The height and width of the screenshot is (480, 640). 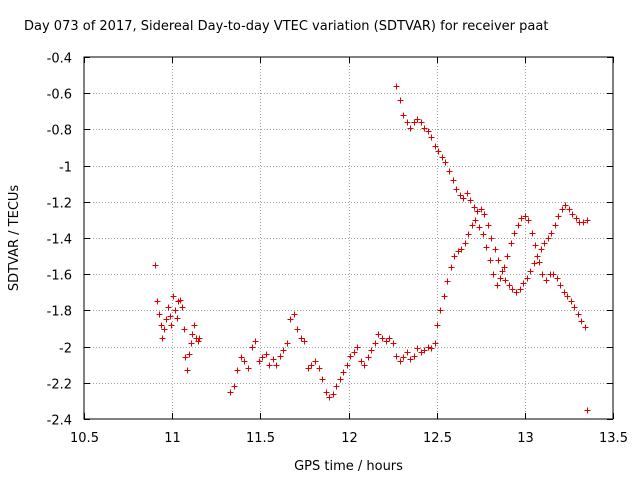 What do you see at coordinates (59, 276) in the screenshot?
I see `y-tick-label: -1.6` at bounding box center [59, 276].